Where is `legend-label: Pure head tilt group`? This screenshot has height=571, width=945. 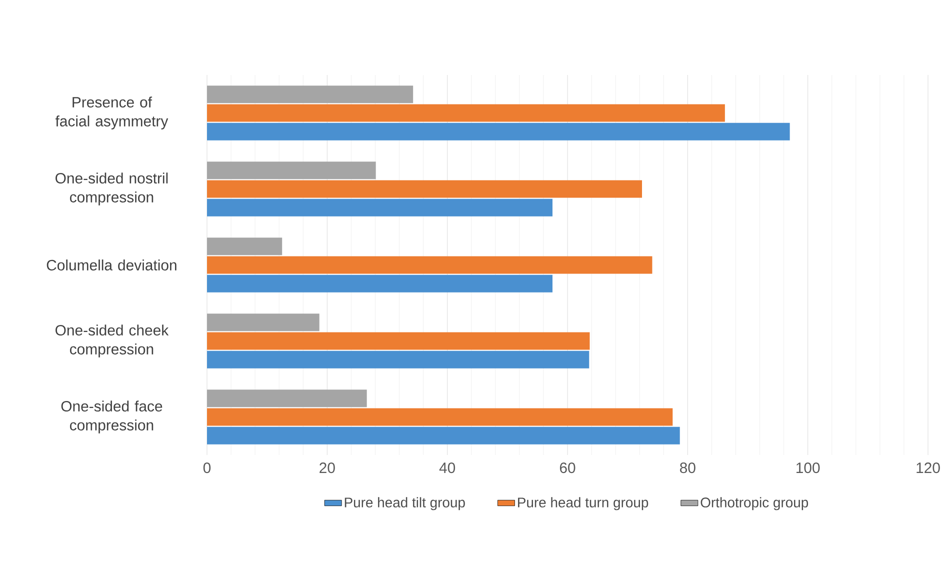
legend-label: Pure head tilt group is located at coordinates (404, 503).